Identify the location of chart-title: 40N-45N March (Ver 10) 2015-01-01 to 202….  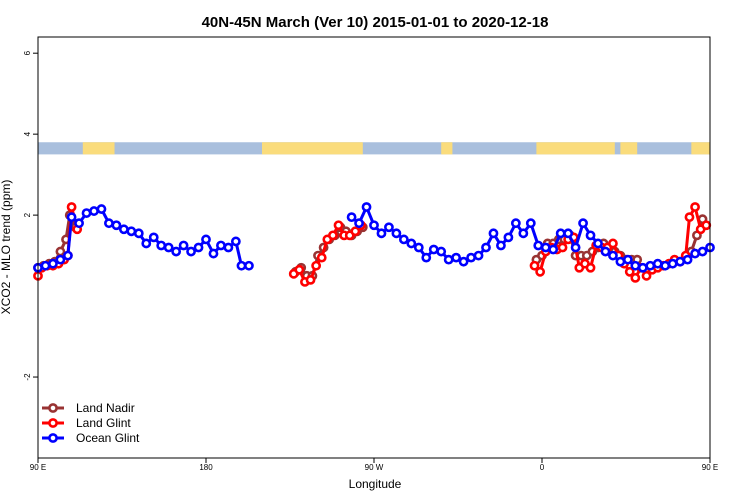
(375, 22).